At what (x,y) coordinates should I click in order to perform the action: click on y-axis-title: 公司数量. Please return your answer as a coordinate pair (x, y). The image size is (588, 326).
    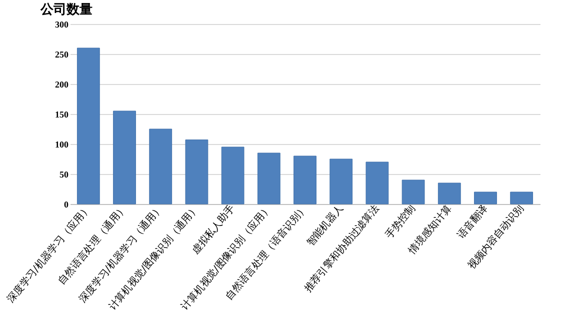
    Looking at the image, I should click on (66, 9).